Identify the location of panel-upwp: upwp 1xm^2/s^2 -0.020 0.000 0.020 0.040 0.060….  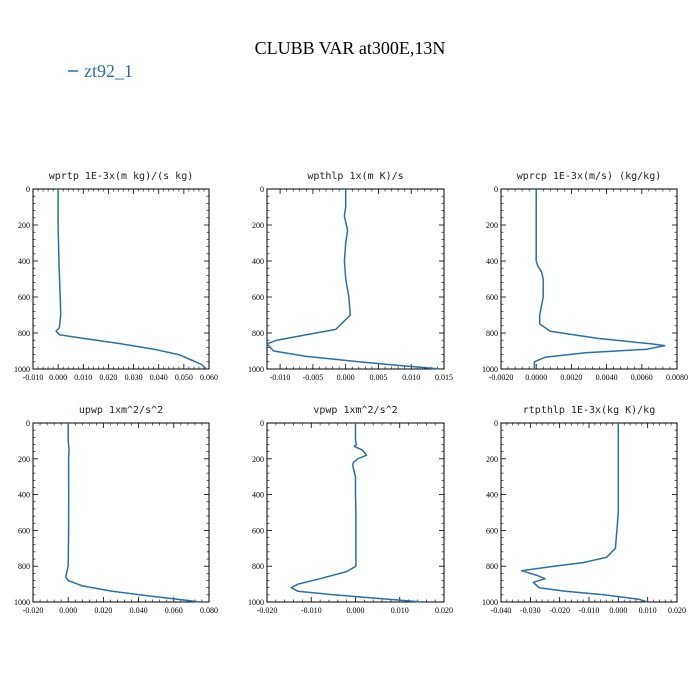
(116, 510).